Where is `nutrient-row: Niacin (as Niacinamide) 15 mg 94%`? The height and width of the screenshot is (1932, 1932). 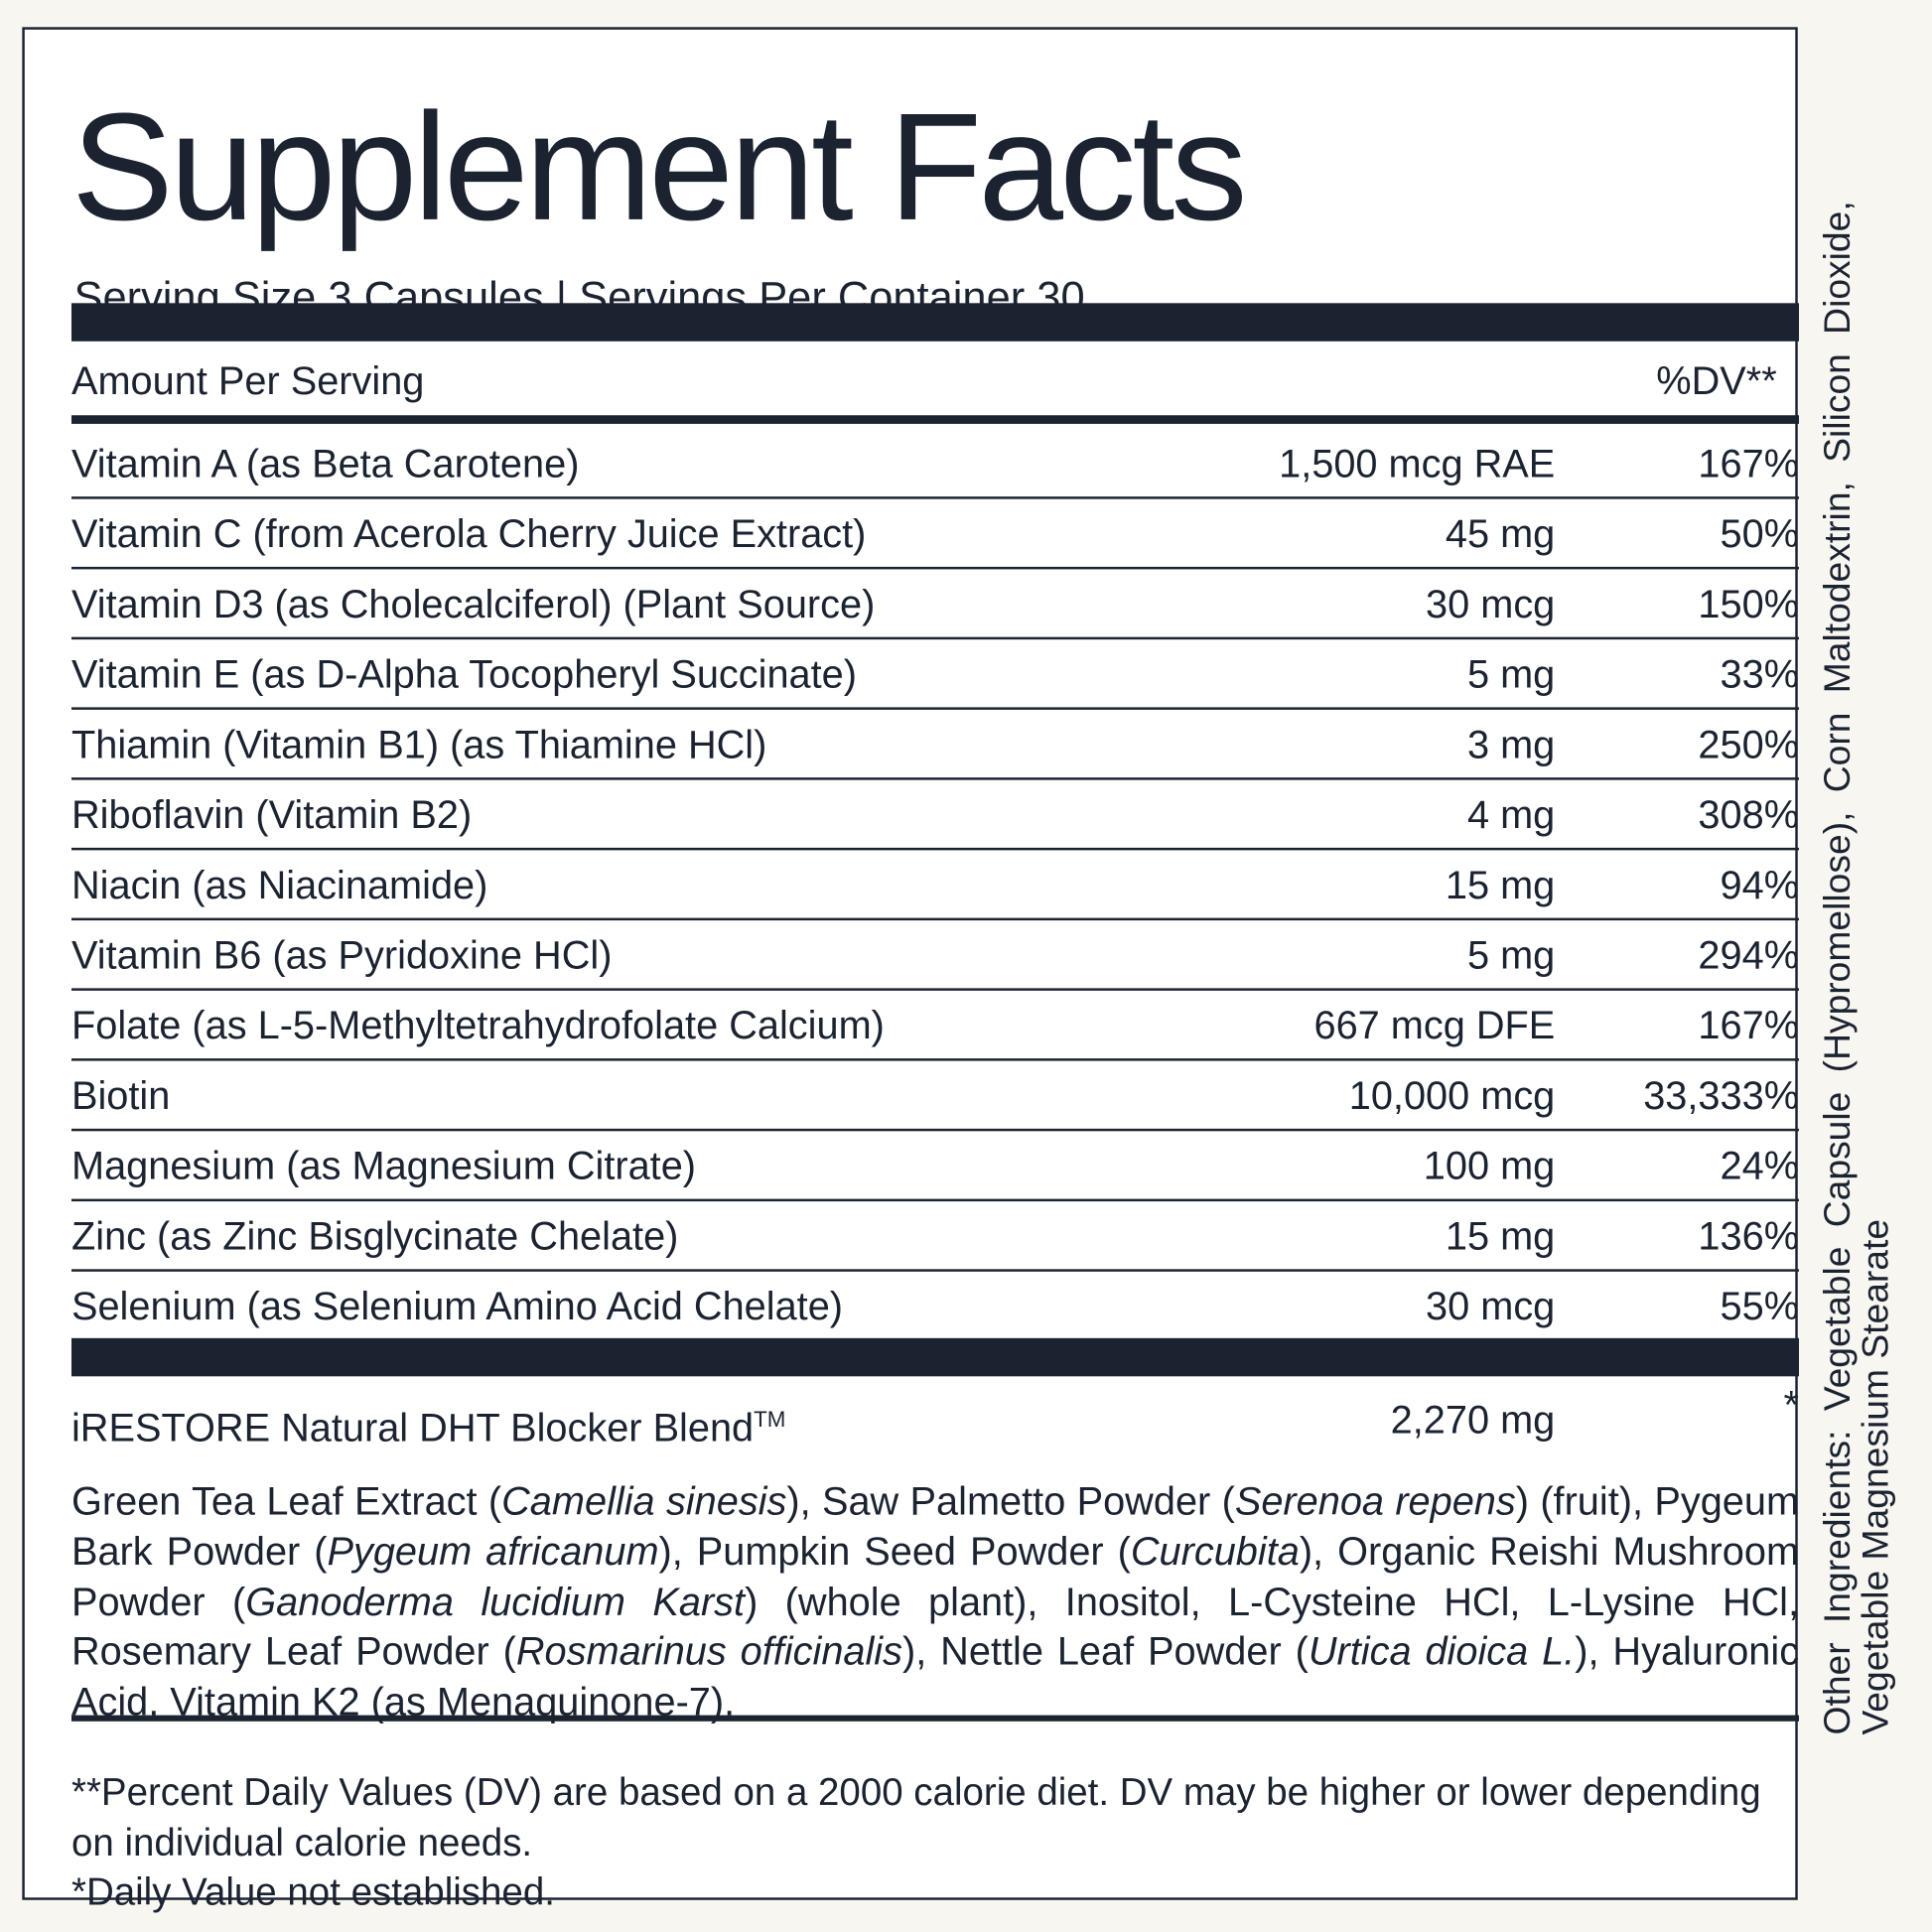 nutrient-row: Niacin (as Niacinamide) 15 mg 94% is located at coordinates (935, 886).